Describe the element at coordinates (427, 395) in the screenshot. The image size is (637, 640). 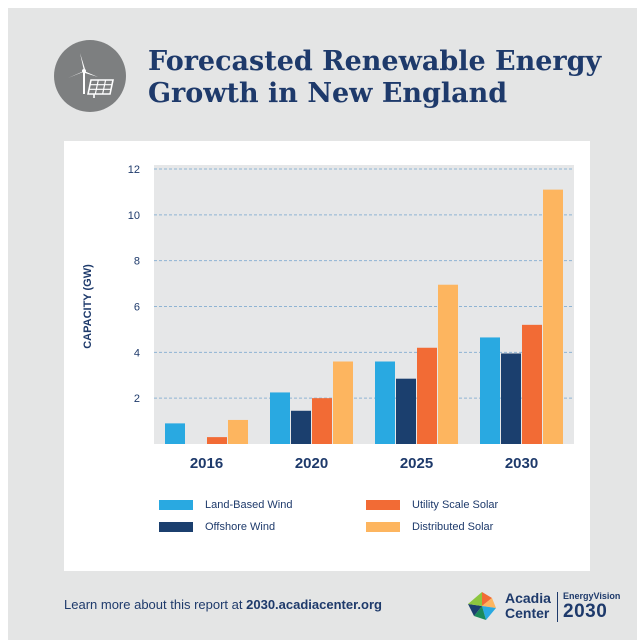
I see `bar-utility-scale-solar-2025` at that location.